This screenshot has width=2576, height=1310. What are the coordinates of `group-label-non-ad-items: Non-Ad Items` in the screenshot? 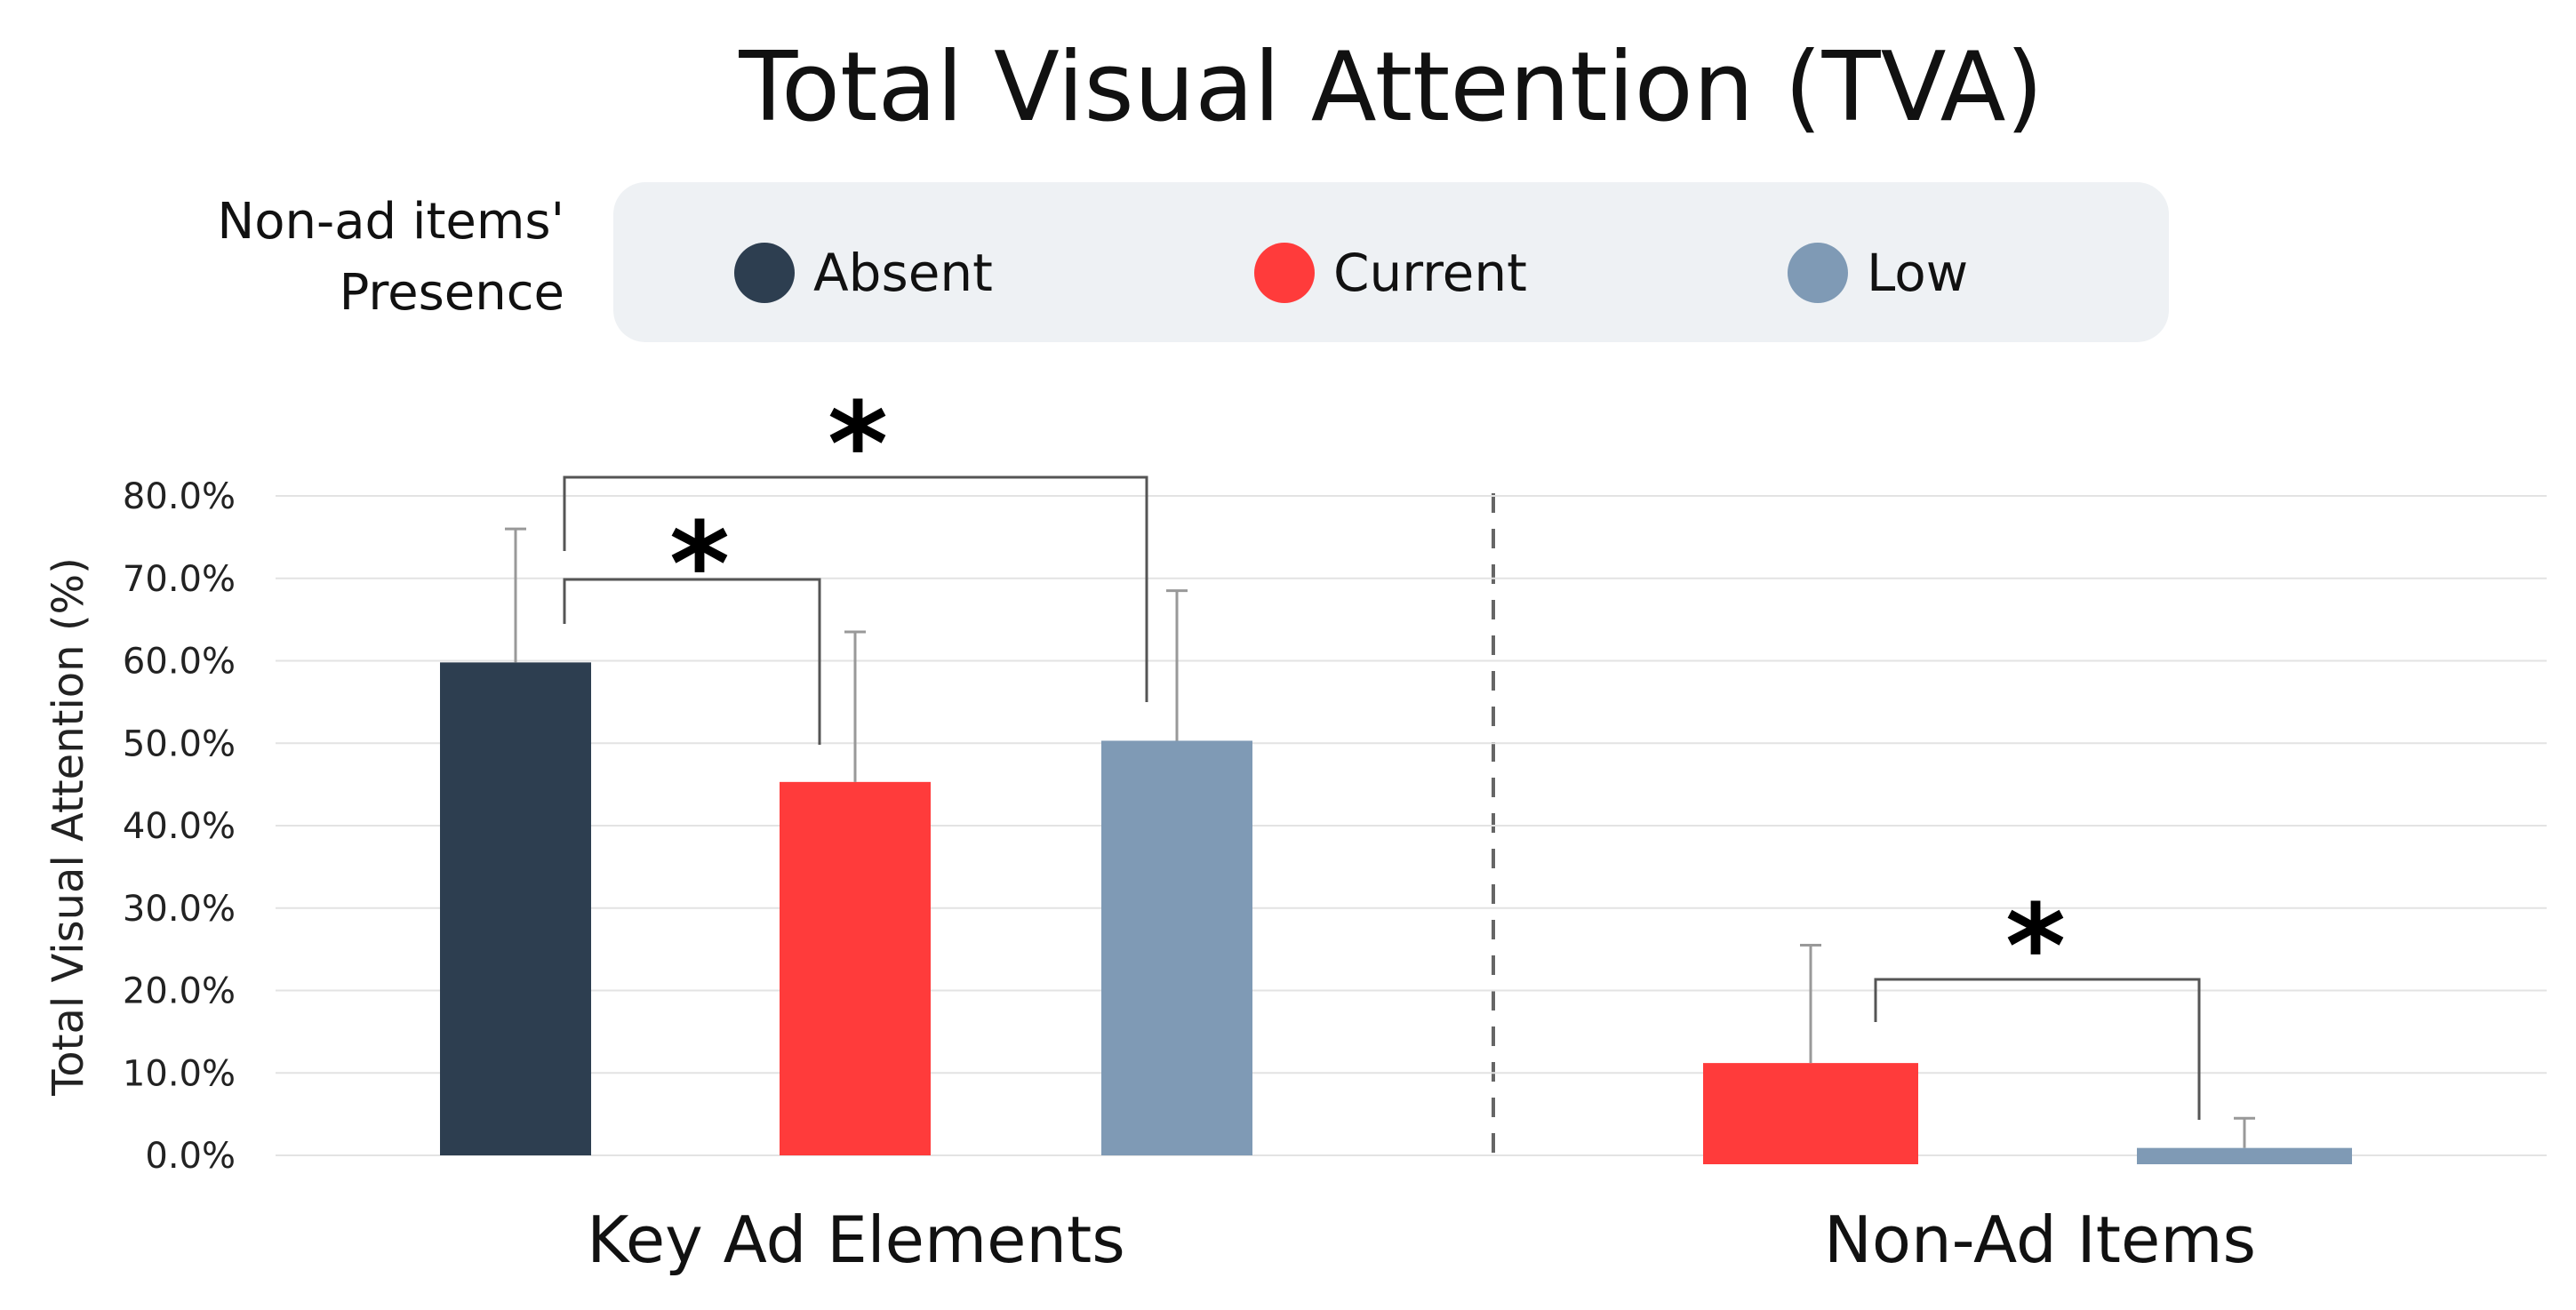 It's located at (2040, 1239).